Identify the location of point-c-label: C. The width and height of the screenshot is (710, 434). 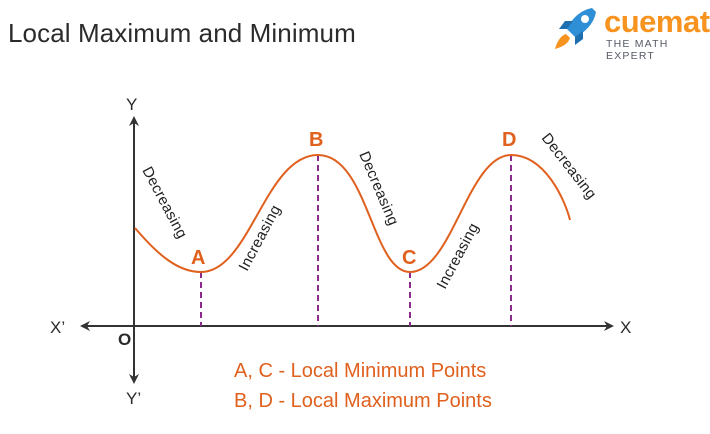
(409, 258).